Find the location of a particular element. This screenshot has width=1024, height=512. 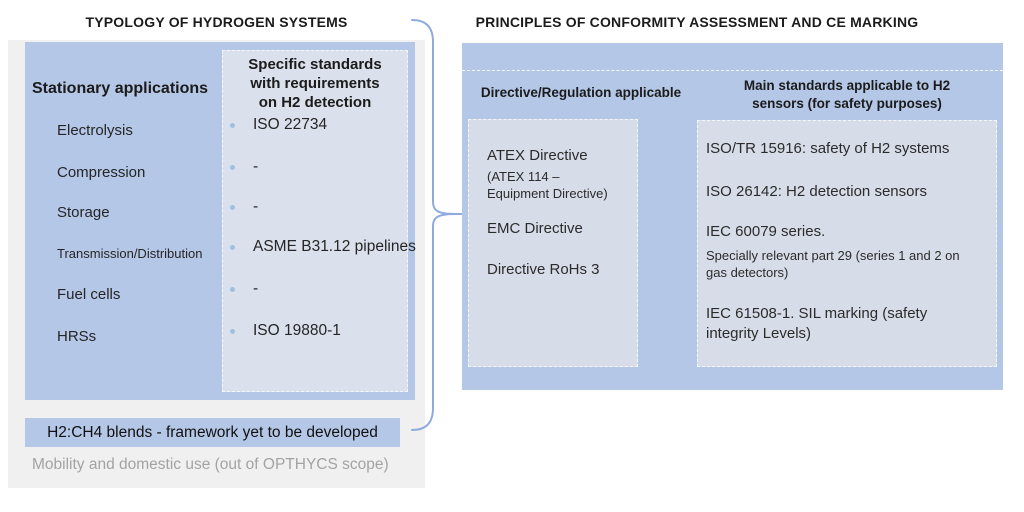

specific-standards-header-line3: on H2 detection is located at coordinates (315, 102).